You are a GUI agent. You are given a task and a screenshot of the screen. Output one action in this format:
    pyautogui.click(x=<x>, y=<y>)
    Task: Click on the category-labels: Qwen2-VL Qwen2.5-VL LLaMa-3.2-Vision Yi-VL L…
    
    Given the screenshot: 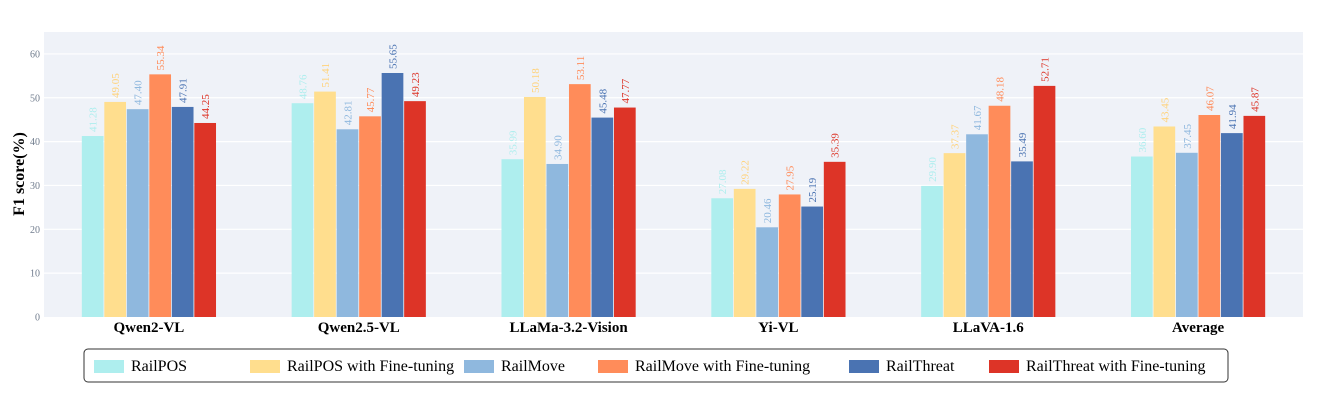 What is the action you would take?
    pyautogui.click(x=668, y=328)
    